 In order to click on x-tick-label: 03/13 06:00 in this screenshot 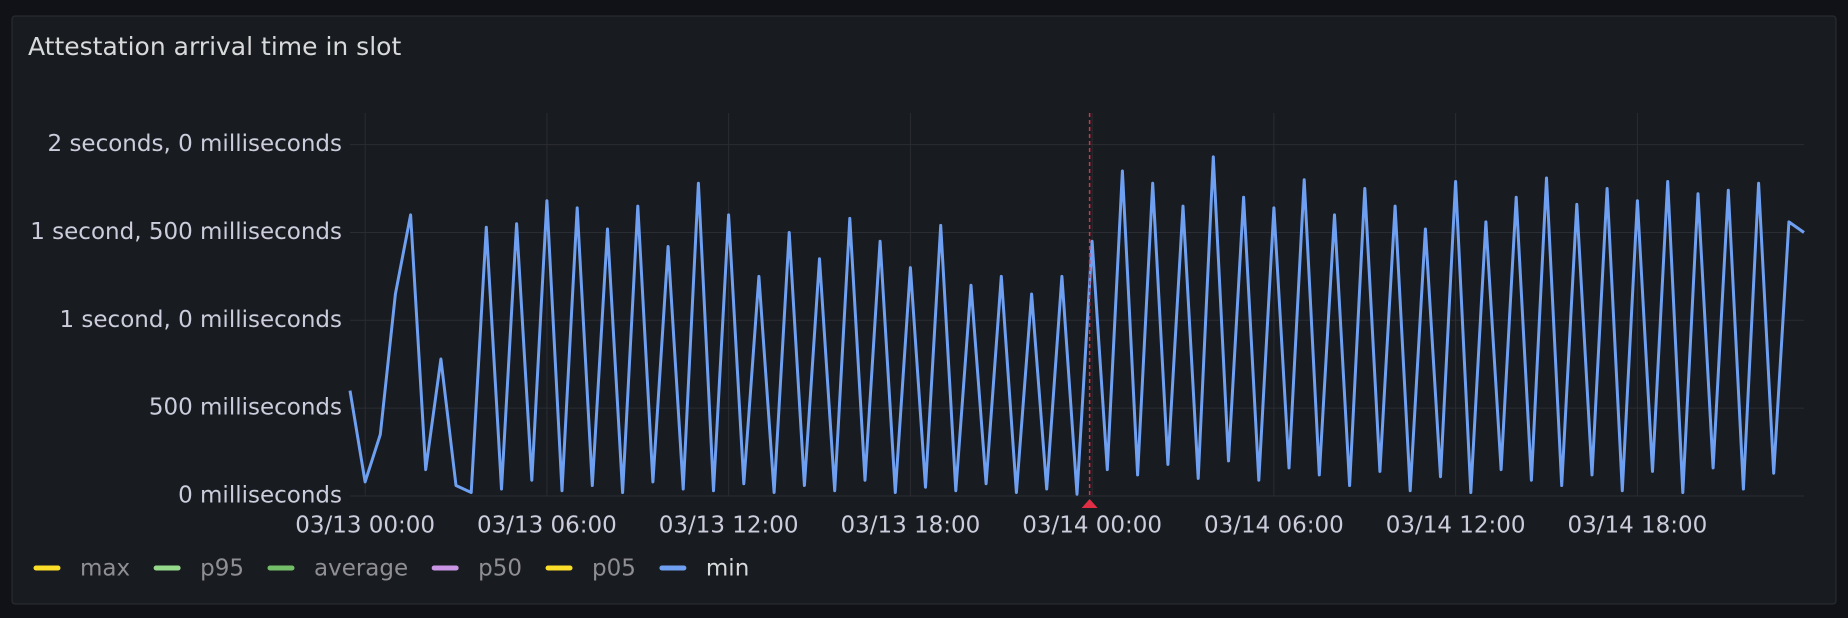, I will do `click(547, 526)`.